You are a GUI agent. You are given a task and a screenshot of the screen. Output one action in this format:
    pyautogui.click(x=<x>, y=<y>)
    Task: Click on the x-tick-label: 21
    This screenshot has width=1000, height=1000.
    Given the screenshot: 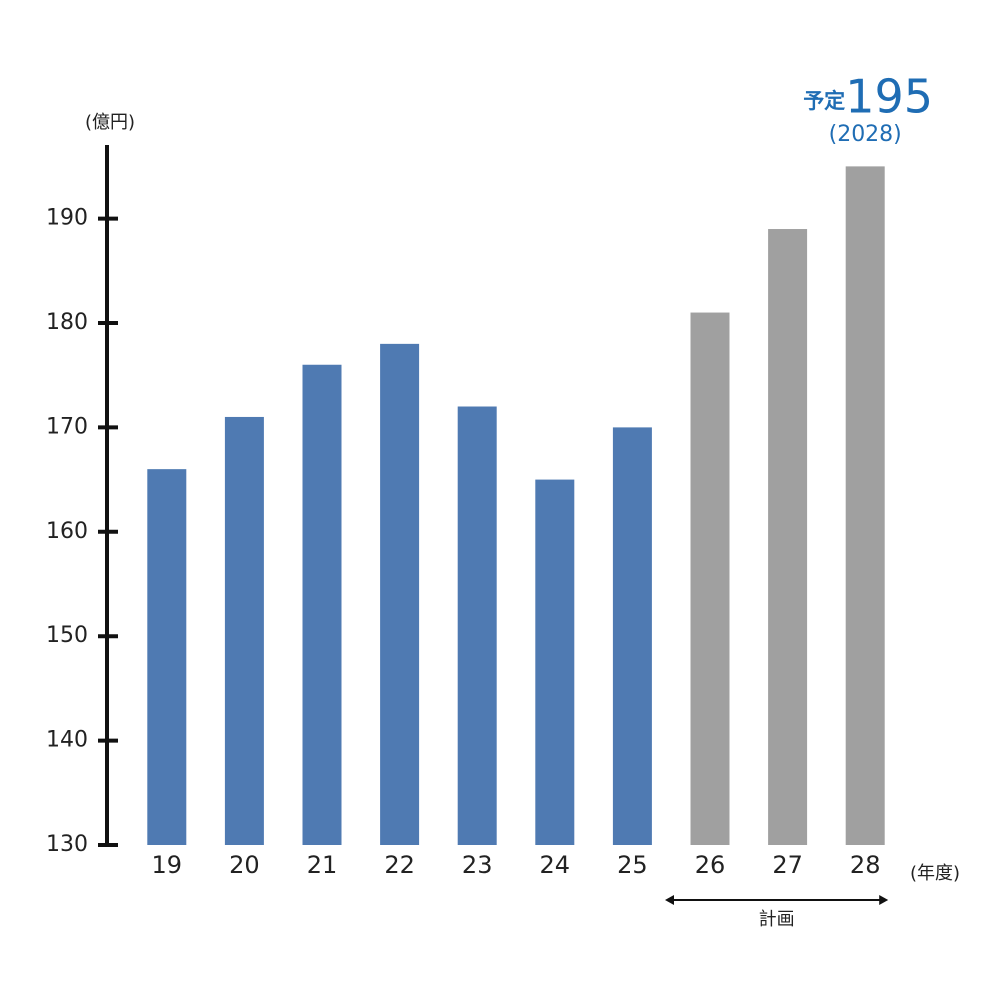 What is the action you would take?
    pyautogui.click(x=322, y=865)
    